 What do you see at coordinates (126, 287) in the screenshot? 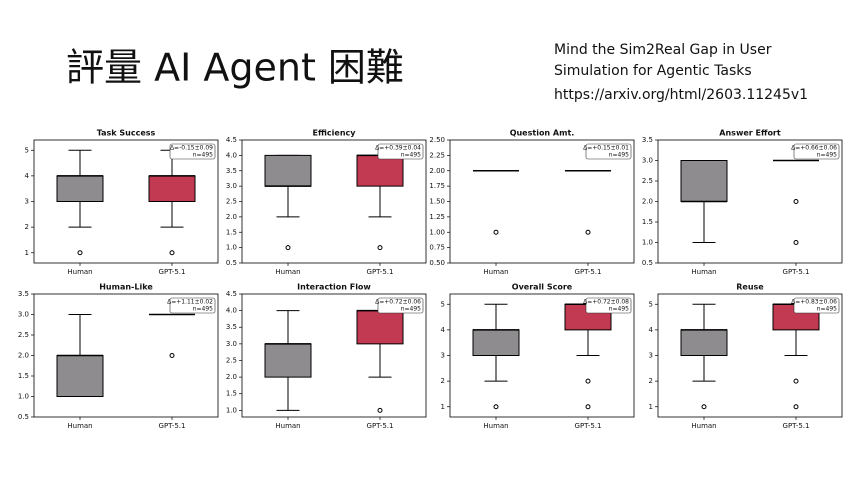
I see `chart-title: Human-Like` at bounding box center [126, 287].